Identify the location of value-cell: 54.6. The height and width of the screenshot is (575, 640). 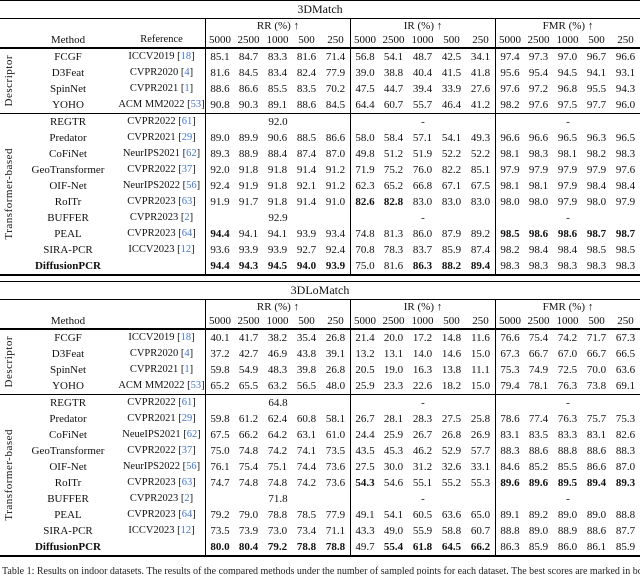
(393, 483).